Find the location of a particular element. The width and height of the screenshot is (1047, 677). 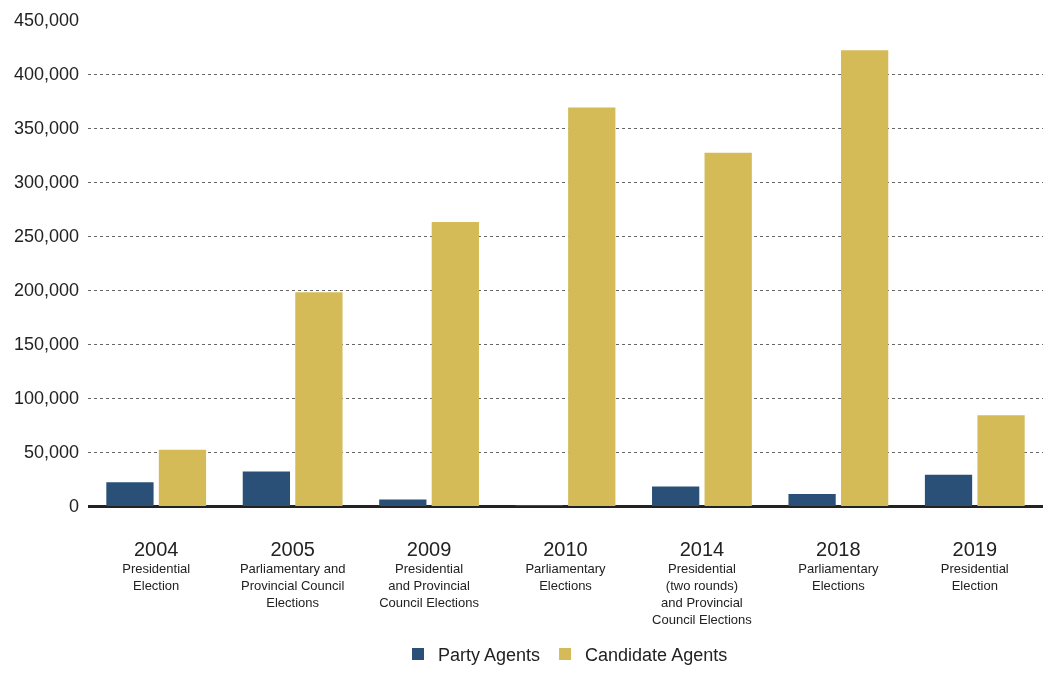

x-tick-label: 2004 Presidential Election is located at coordinates (156, 565).